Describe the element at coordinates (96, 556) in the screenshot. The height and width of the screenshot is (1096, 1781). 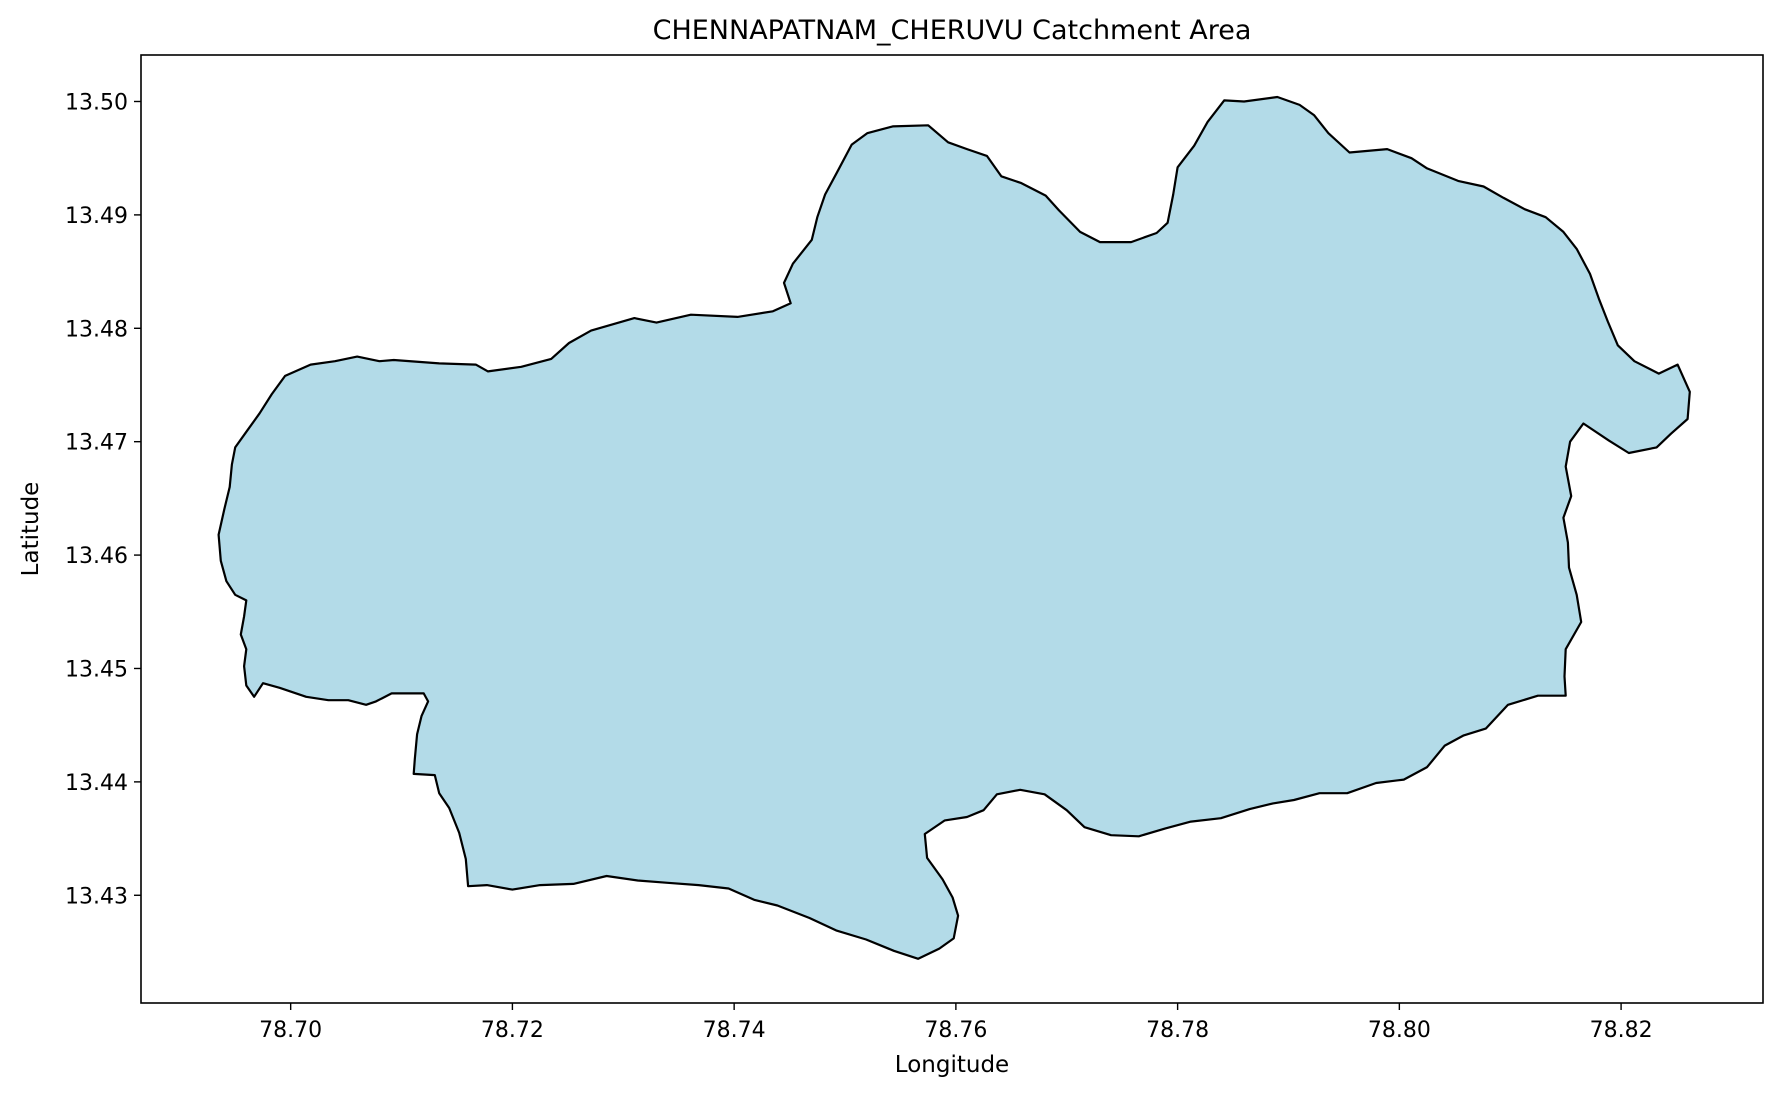
I see `y-tick-label: 13.46` at that location.